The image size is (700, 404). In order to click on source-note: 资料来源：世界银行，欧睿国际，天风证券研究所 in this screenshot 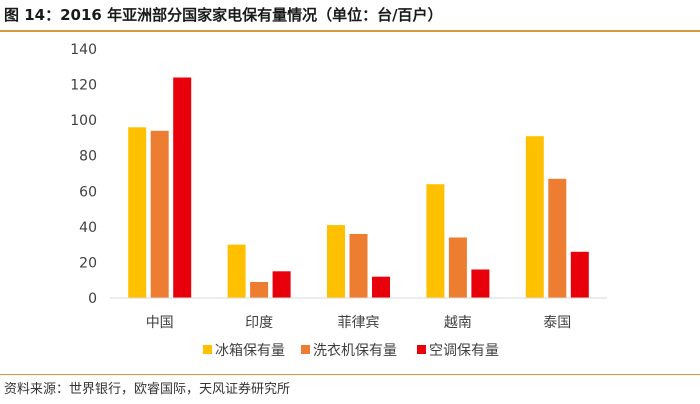, I will do `click(147, 389)`.